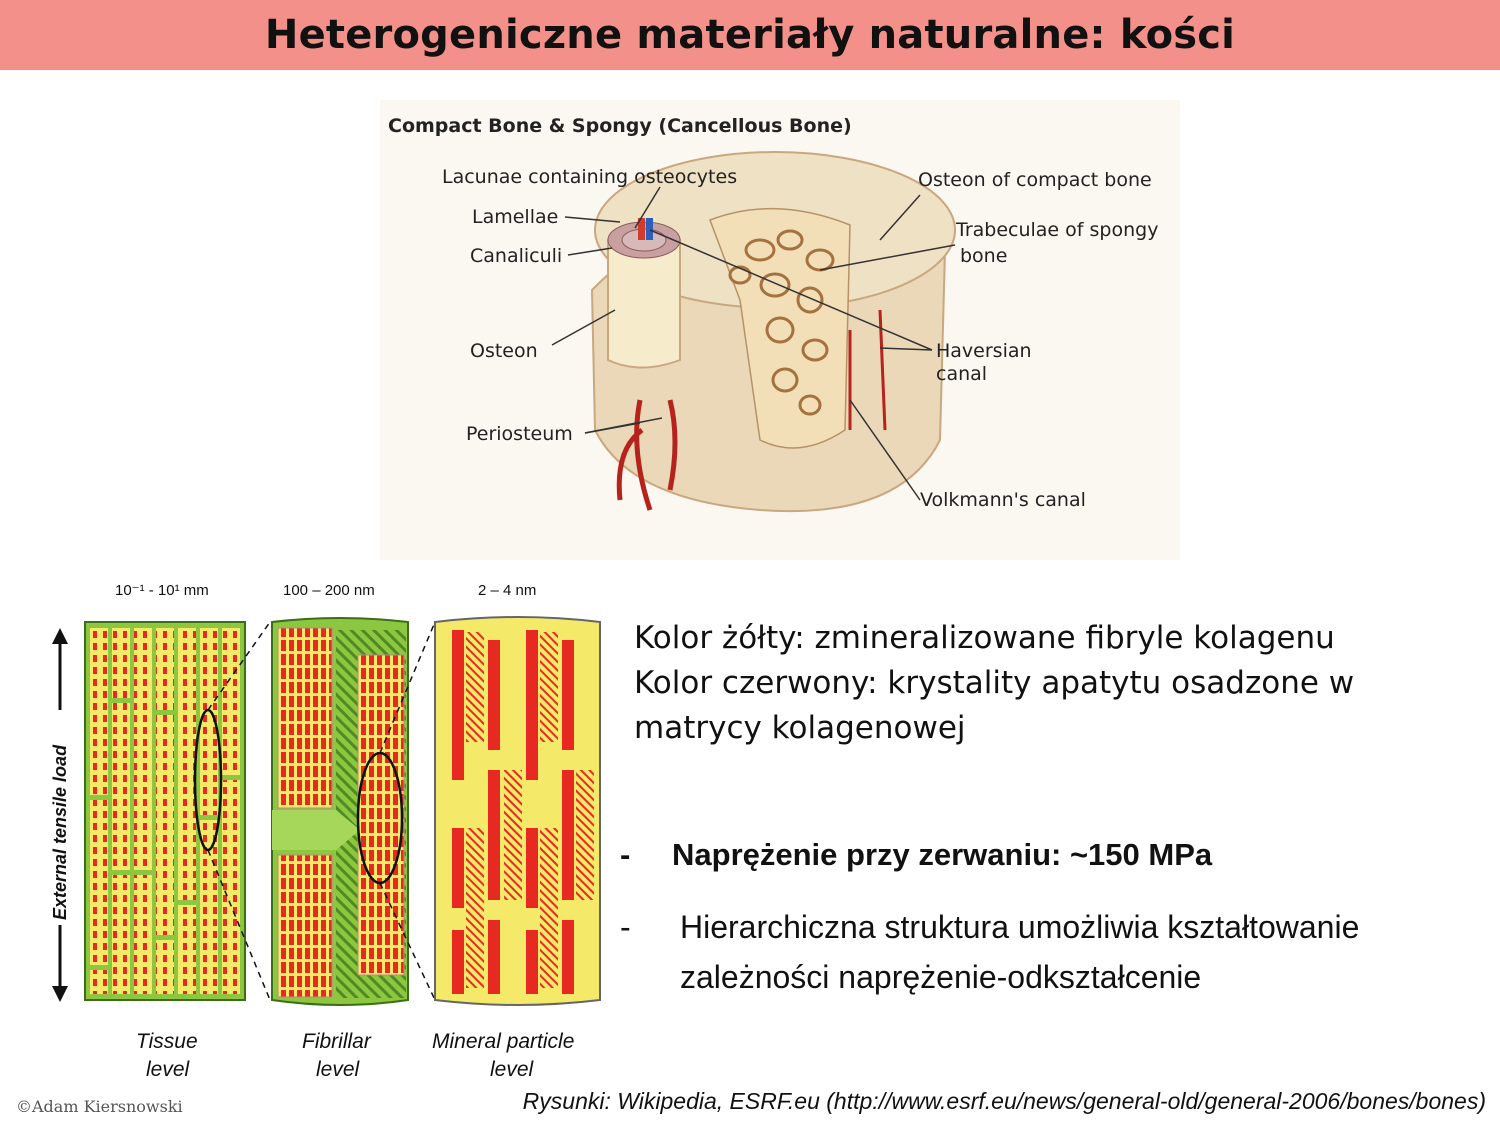 Image resolution: width=1500 pixels, height=1125 pixels. Describe the element at coordinates (329, 590) in the screenshot. I see `scale-fibrillar: 100 – 200 nm` at that location.